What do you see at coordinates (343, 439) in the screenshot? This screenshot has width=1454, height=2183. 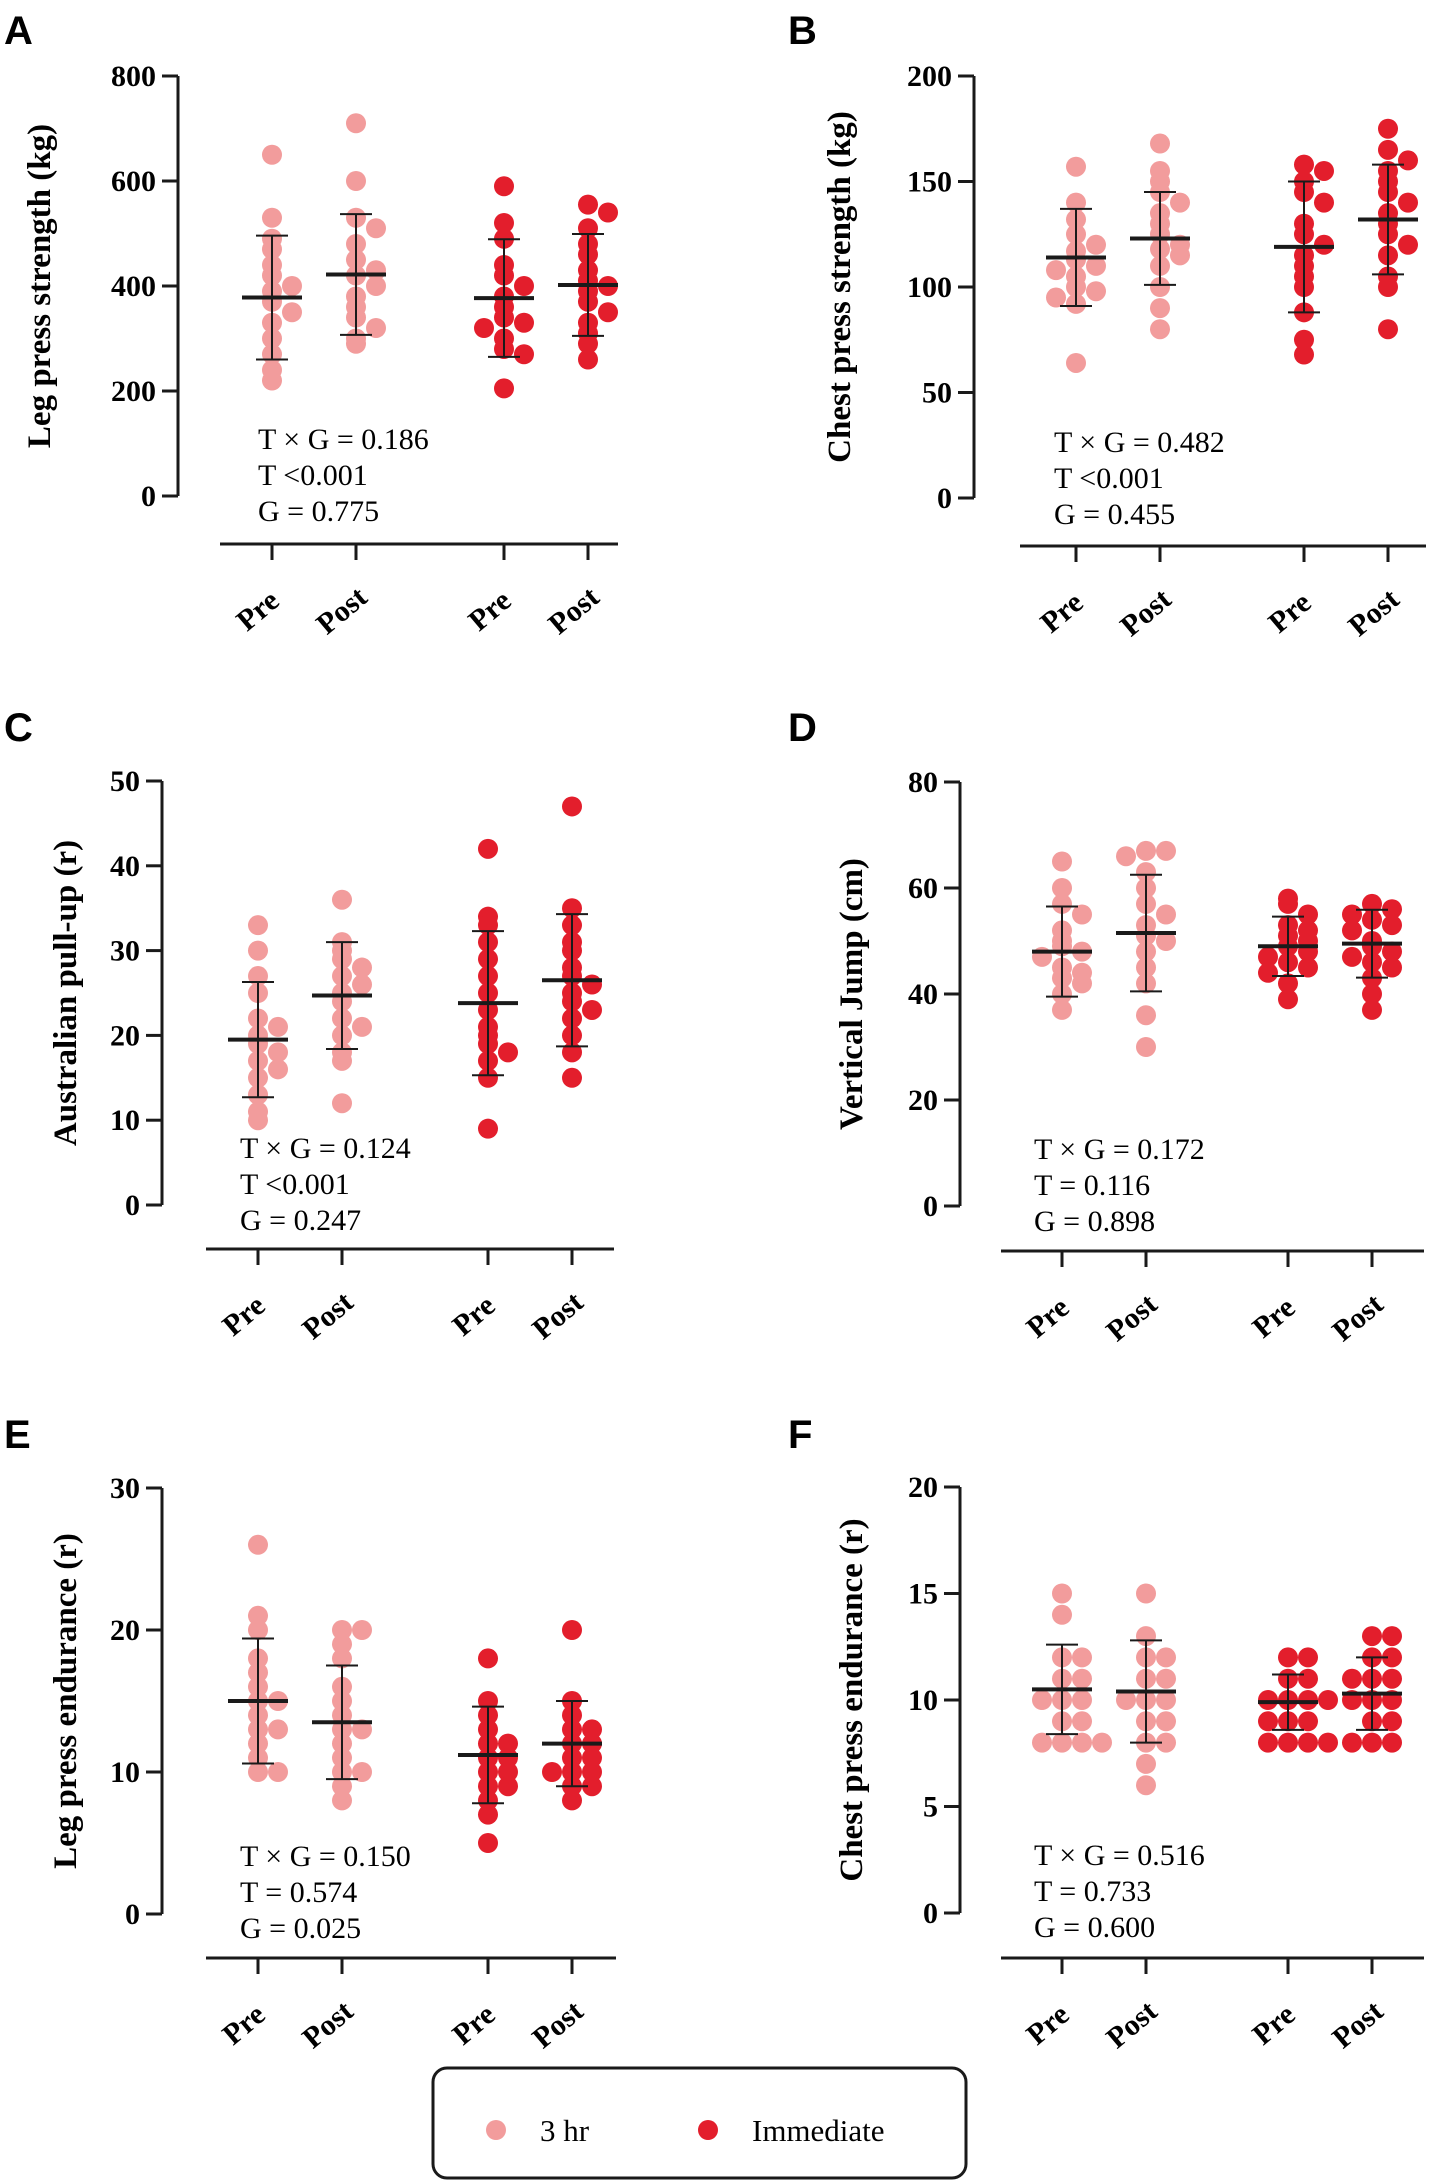 I see `stat-line: T × G = 0.186` at bounding box center [343, 439].